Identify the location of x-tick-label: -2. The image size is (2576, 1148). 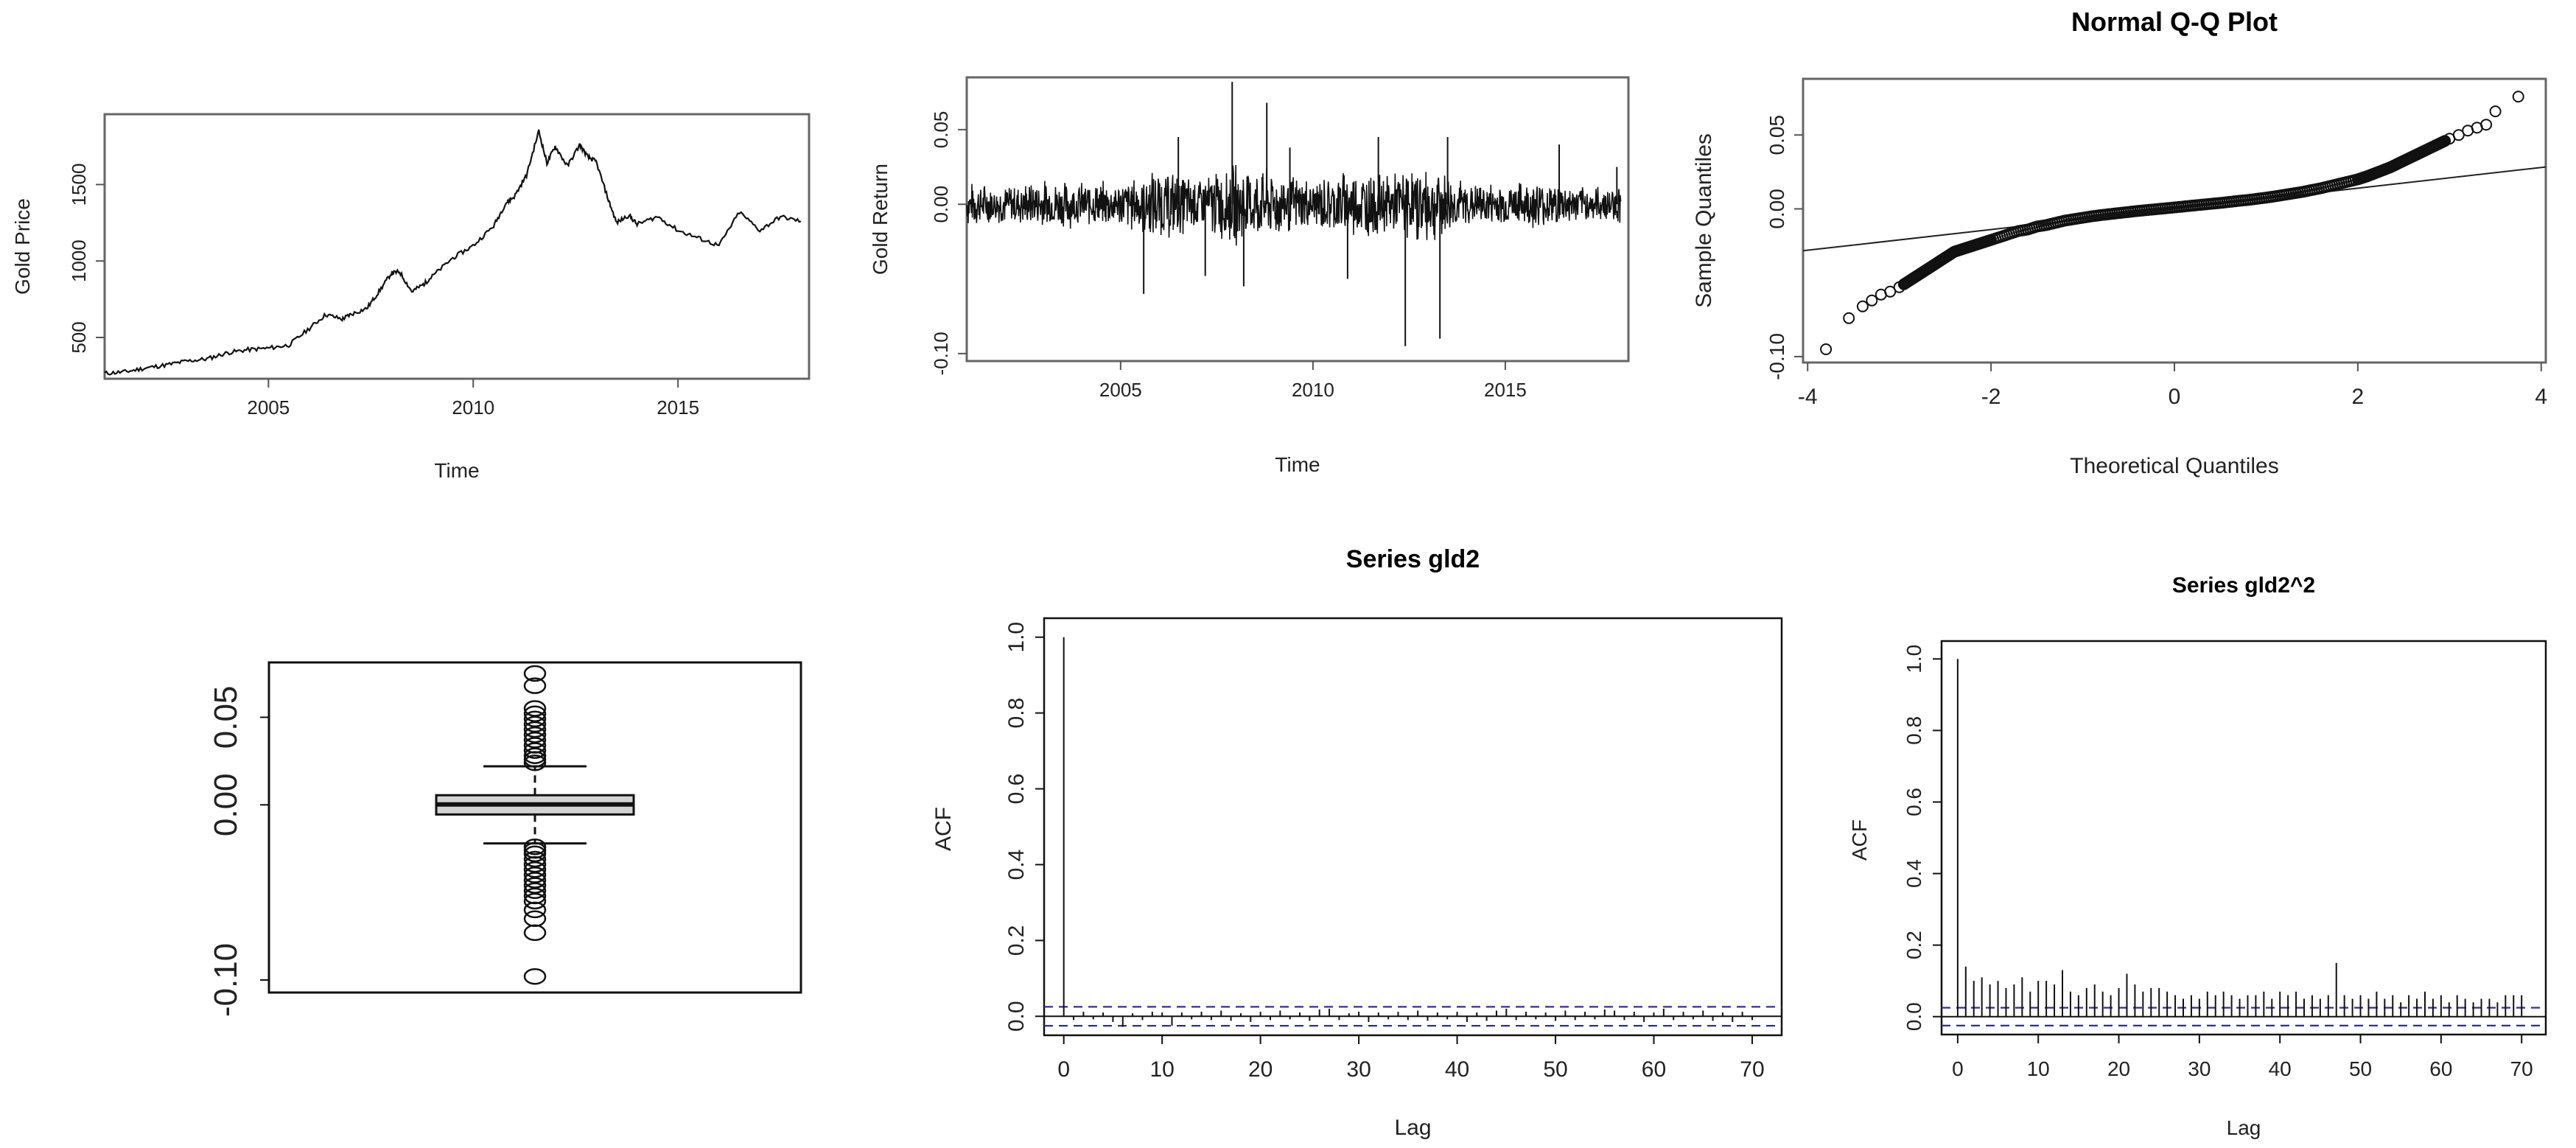
(1991, 397).